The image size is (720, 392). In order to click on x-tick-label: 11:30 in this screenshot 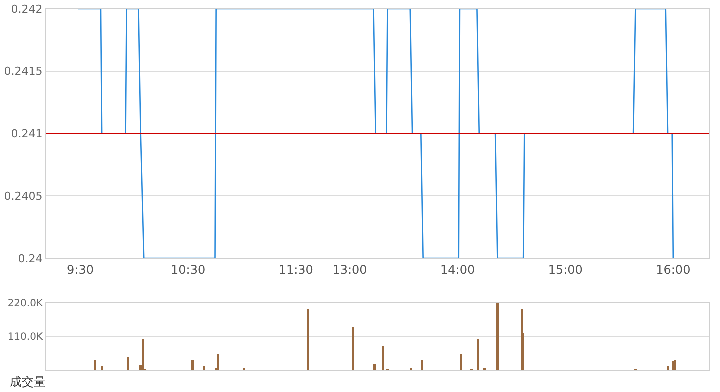, I will do `click(296, 269)`.